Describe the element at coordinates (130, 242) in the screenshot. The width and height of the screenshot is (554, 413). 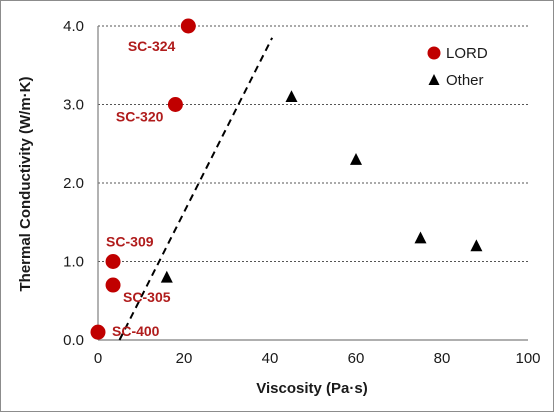
I see `point-label: SC-309` at that location.